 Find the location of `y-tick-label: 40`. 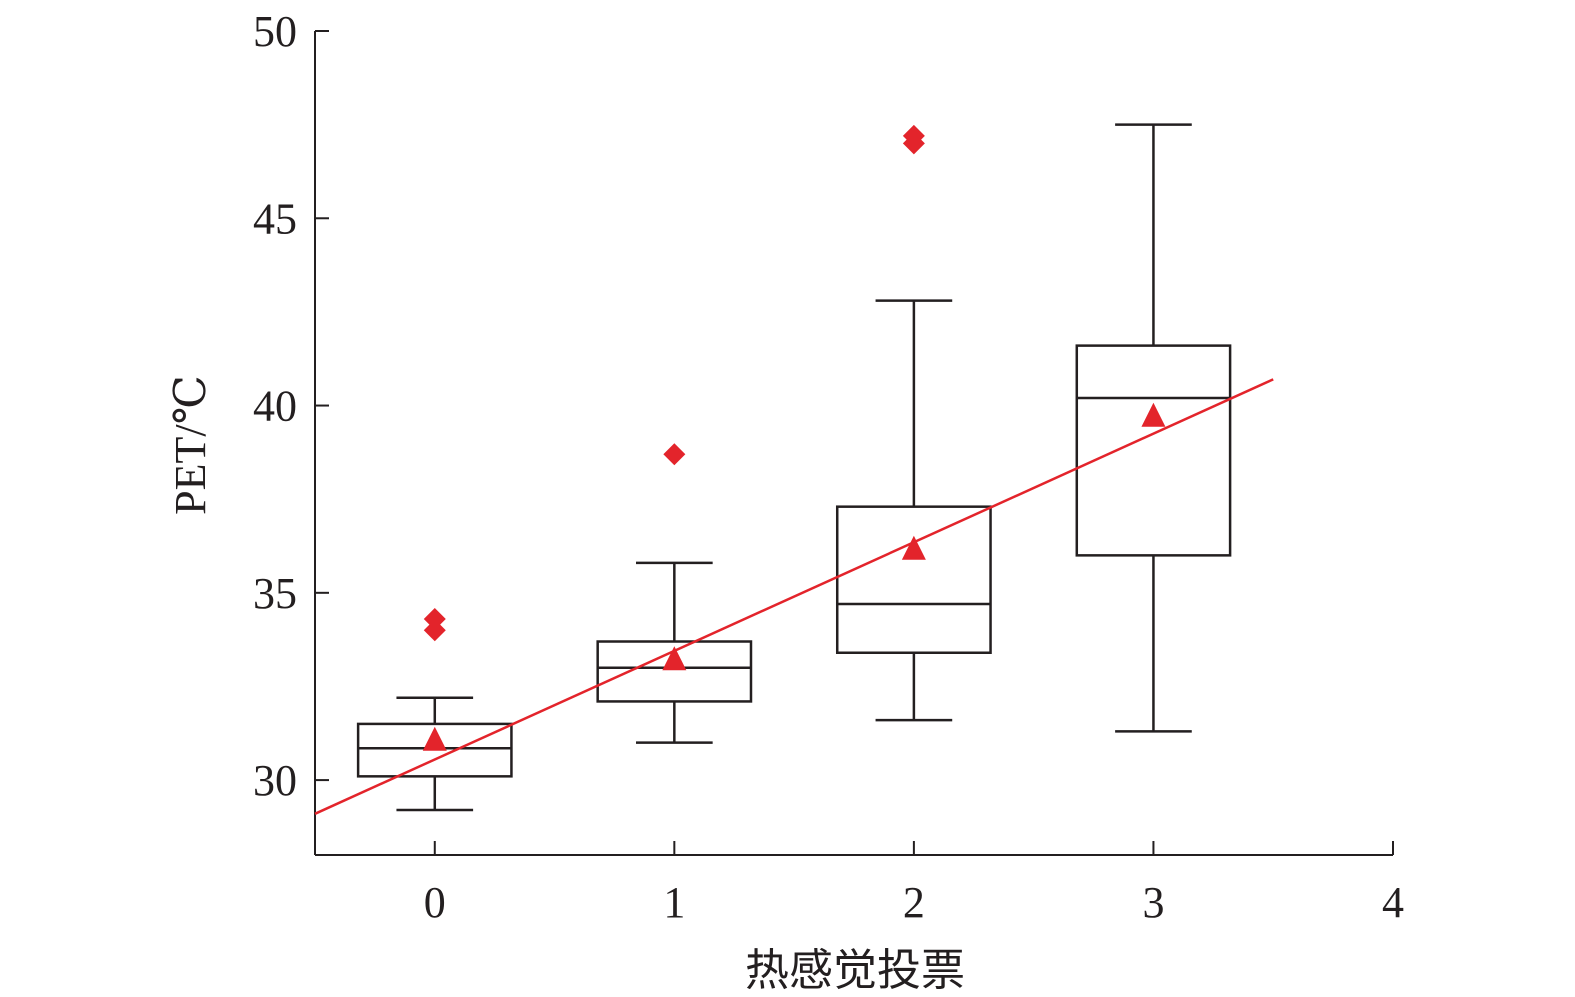

y-tick-label: 40 is located at coordinates (275, 406).